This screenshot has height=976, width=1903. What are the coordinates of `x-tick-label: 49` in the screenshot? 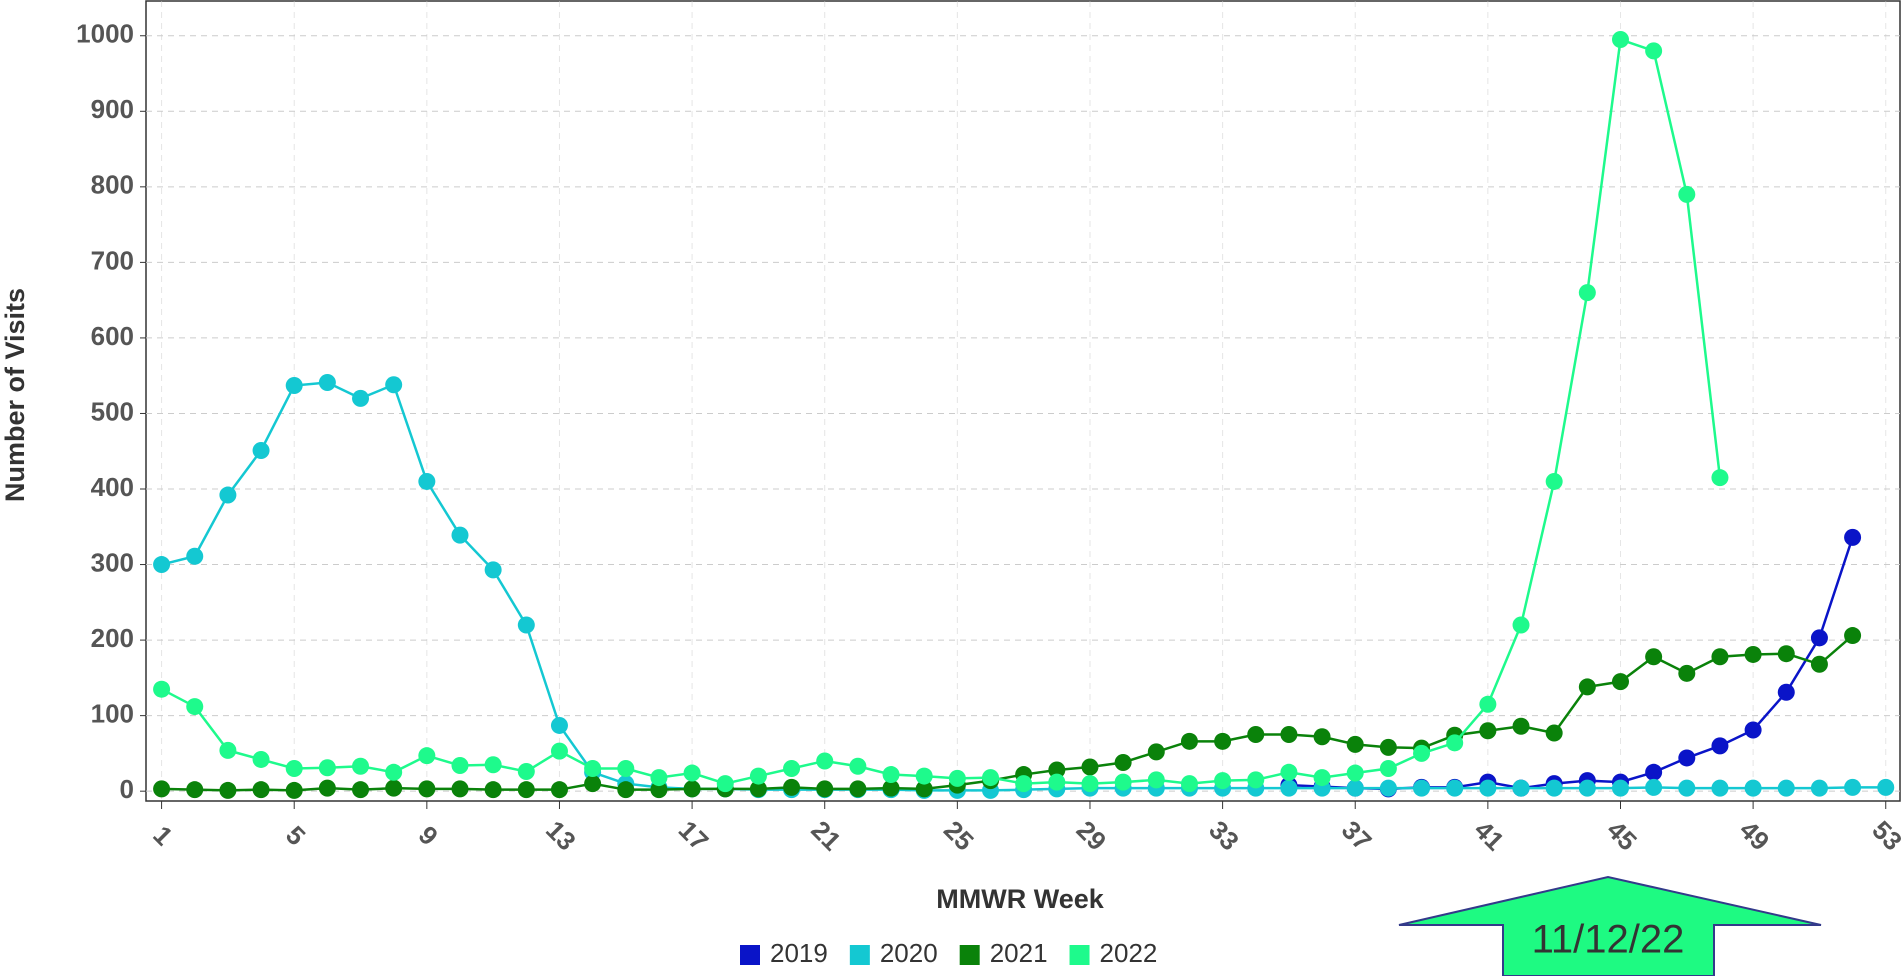 It's located at (1755, 836).